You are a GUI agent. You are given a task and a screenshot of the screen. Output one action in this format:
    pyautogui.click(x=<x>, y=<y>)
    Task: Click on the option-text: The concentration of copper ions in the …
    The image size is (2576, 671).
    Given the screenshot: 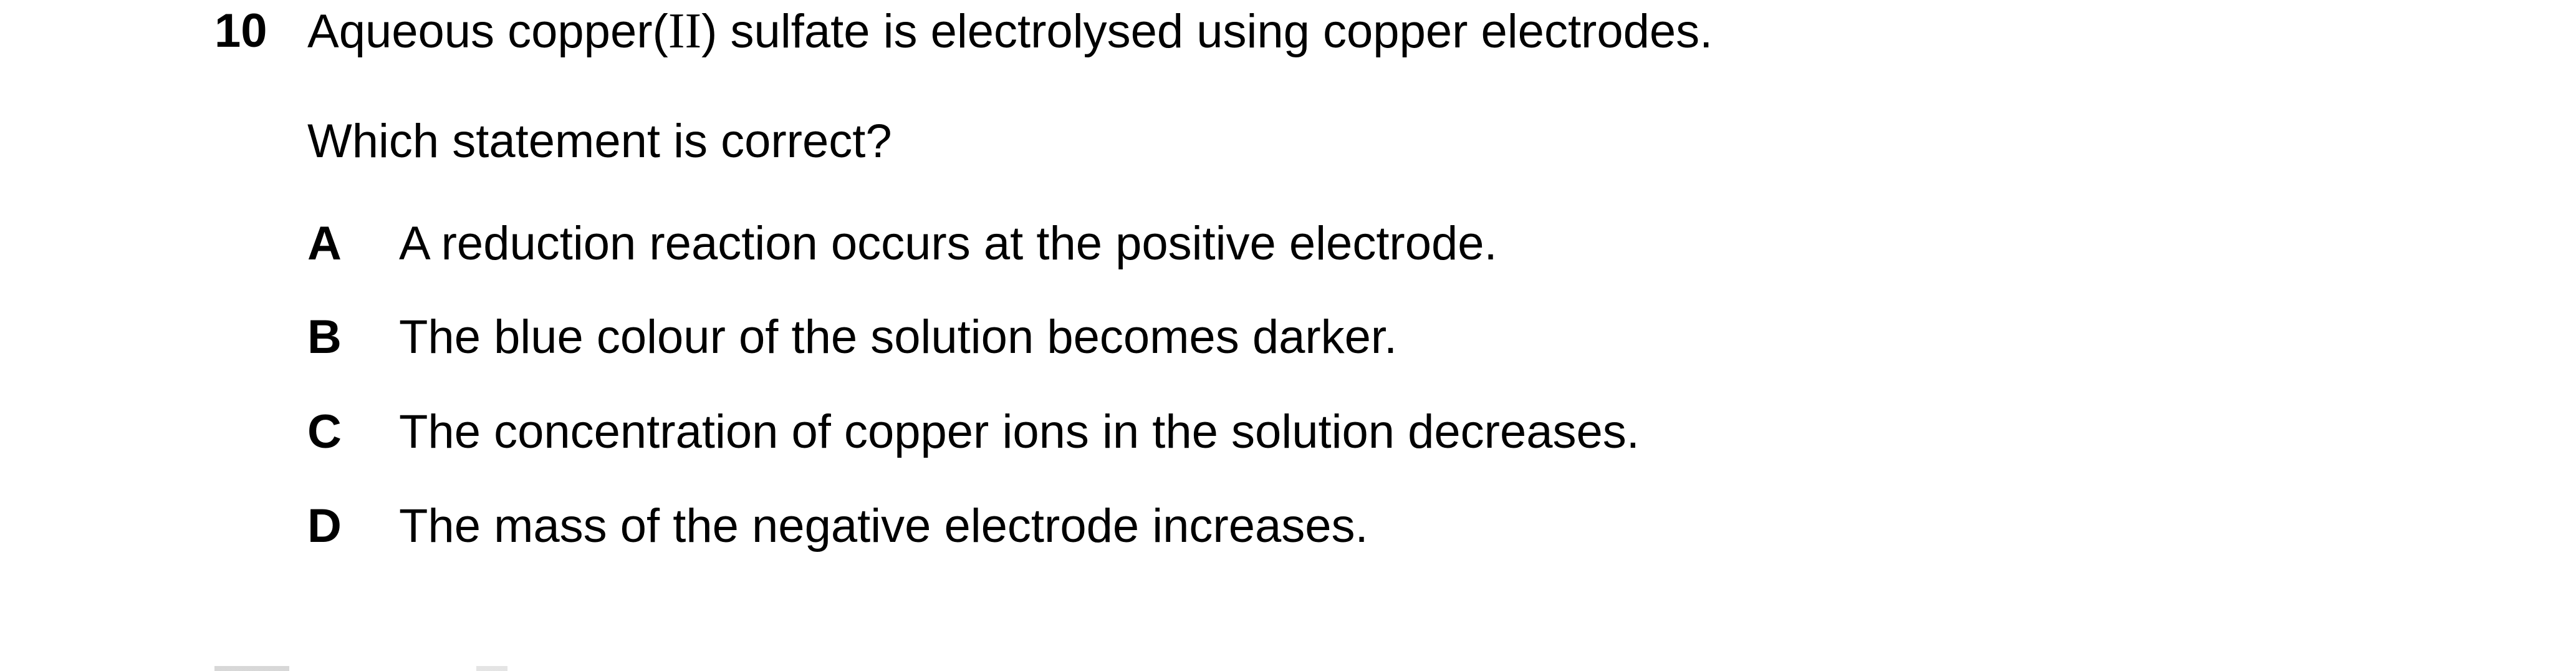 What is the action you would take?
    pyautogui.click(x=1019, y=432)
    